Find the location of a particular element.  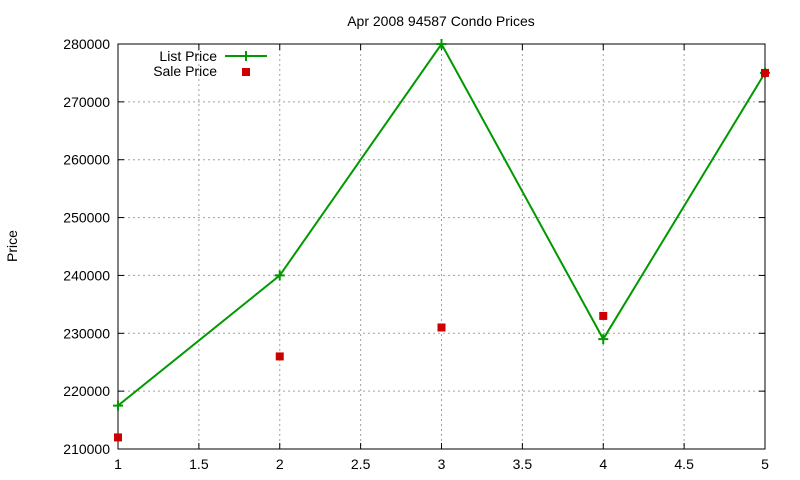

y-axis-label: Price is located at coordinates (12, 246).